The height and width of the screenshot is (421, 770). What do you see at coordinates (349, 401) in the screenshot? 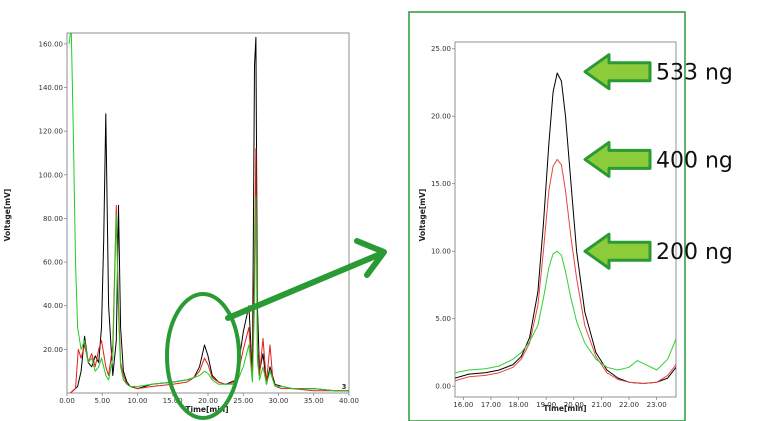
I see `overview-x-tick-label: 40.00` at bounding box center [349, 401].